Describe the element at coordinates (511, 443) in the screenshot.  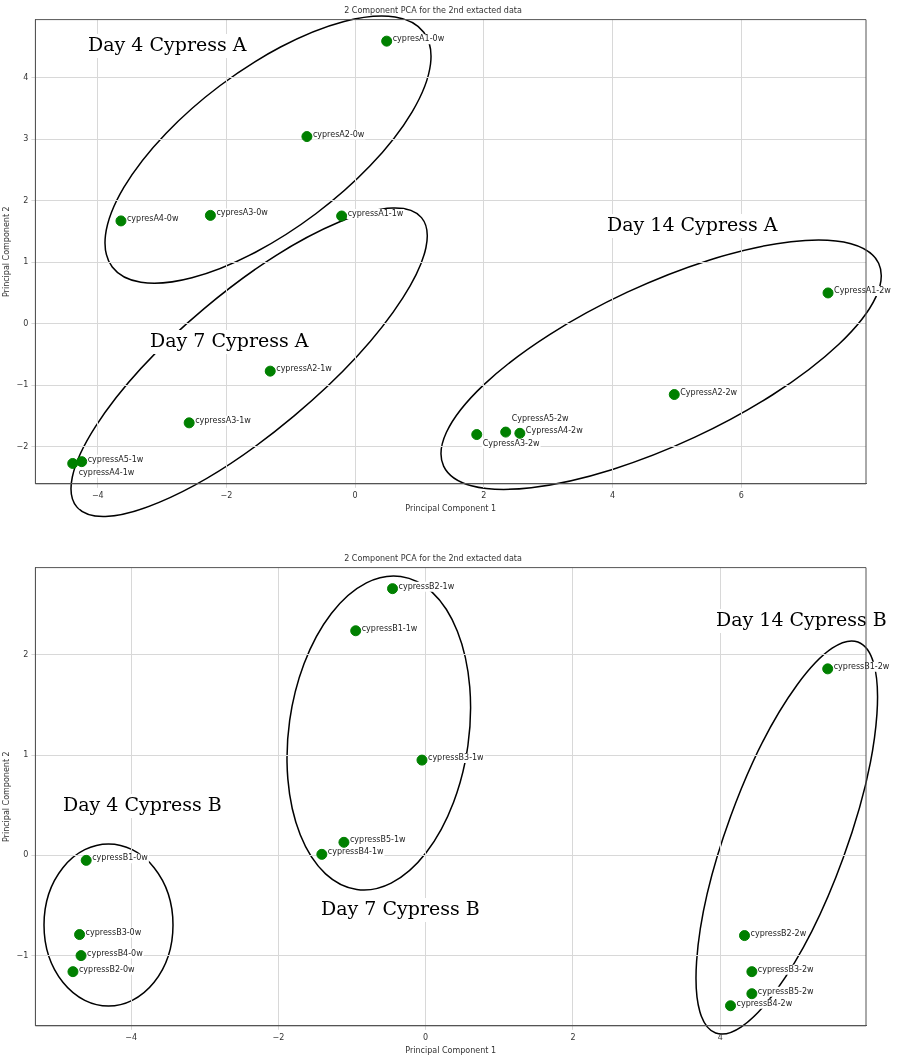
I see `data-label: CypressA3-2w` at that location.